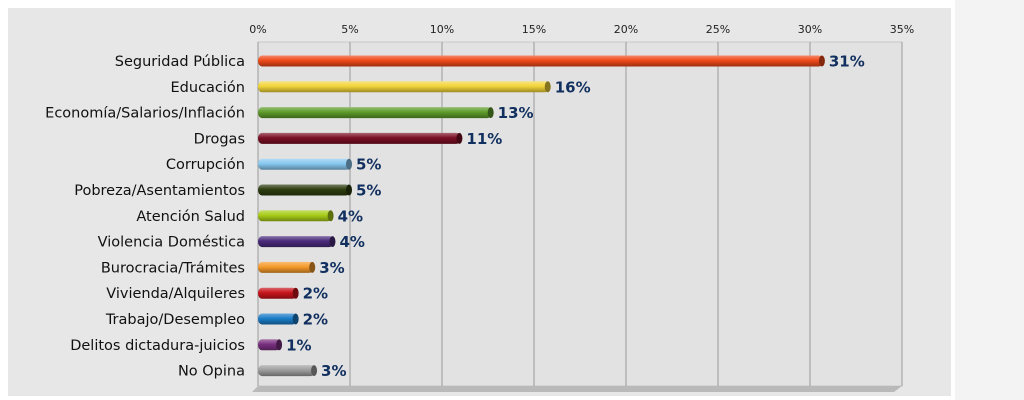 This screenshot has width=1024, height=400. I want to click on value-label: 11%, so click(484, 139).